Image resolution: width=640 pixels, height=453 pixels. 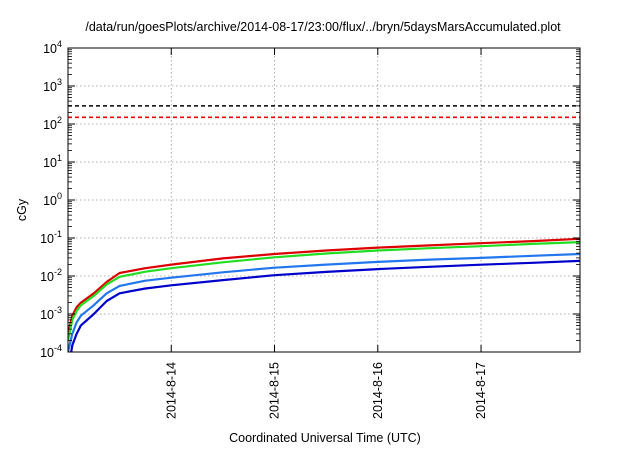 I want to click on y-axis-label: cGy, so click(x=22, y=209).